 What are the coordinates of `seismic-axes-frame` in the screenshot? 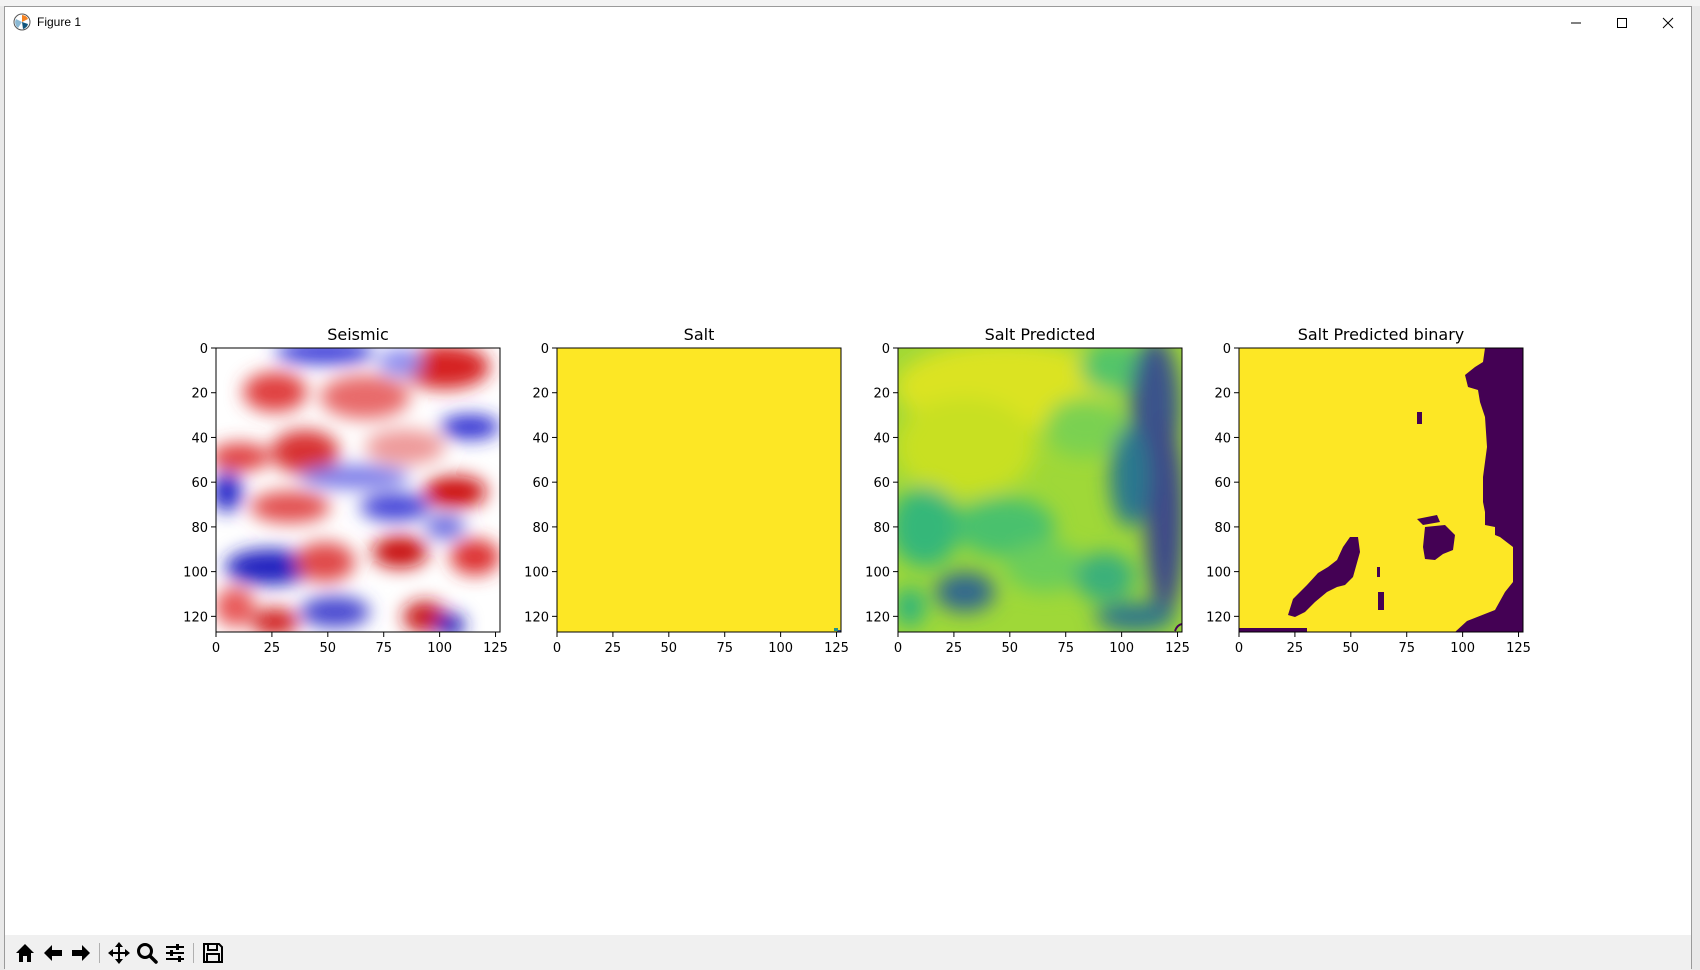 It's located at (358, 490).